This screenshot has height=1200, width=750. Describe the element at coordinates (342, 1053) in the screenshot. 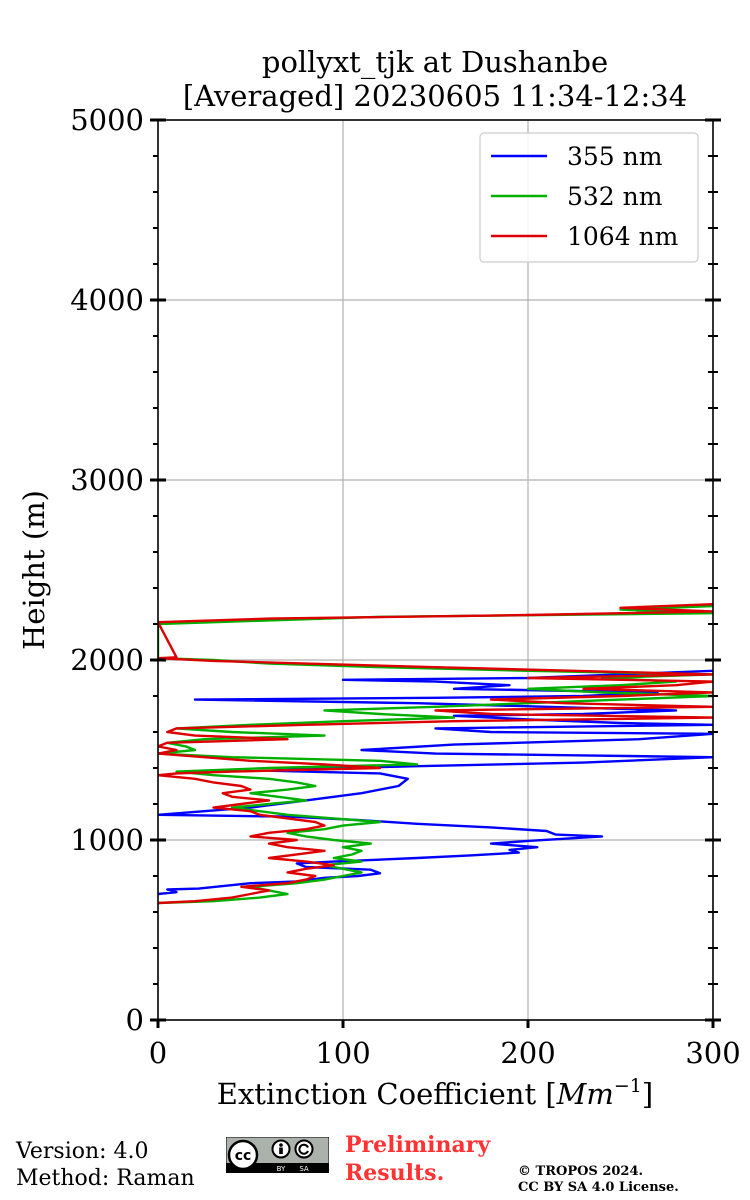

I see `x-tick-label: 100` at that location.